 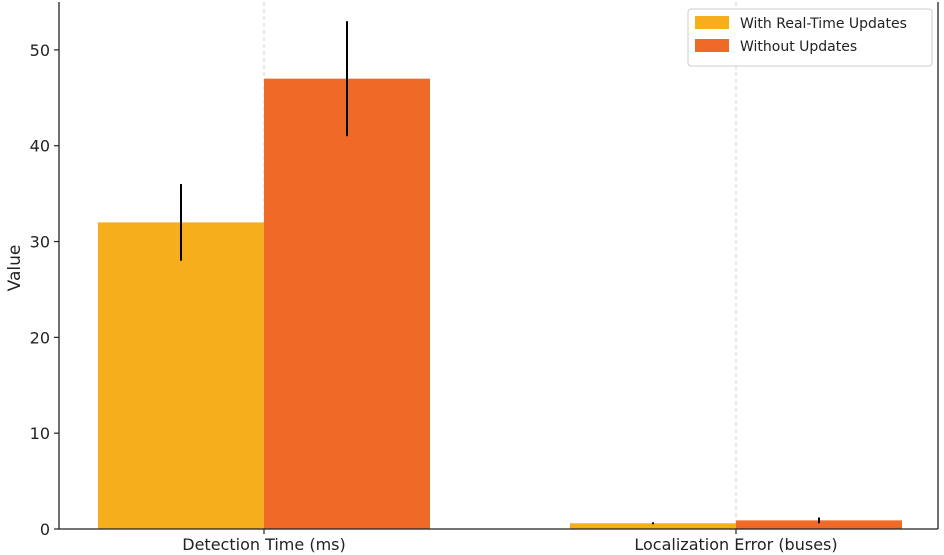 I want to click on y-tick-label: 10, so click(x=40, y=433).